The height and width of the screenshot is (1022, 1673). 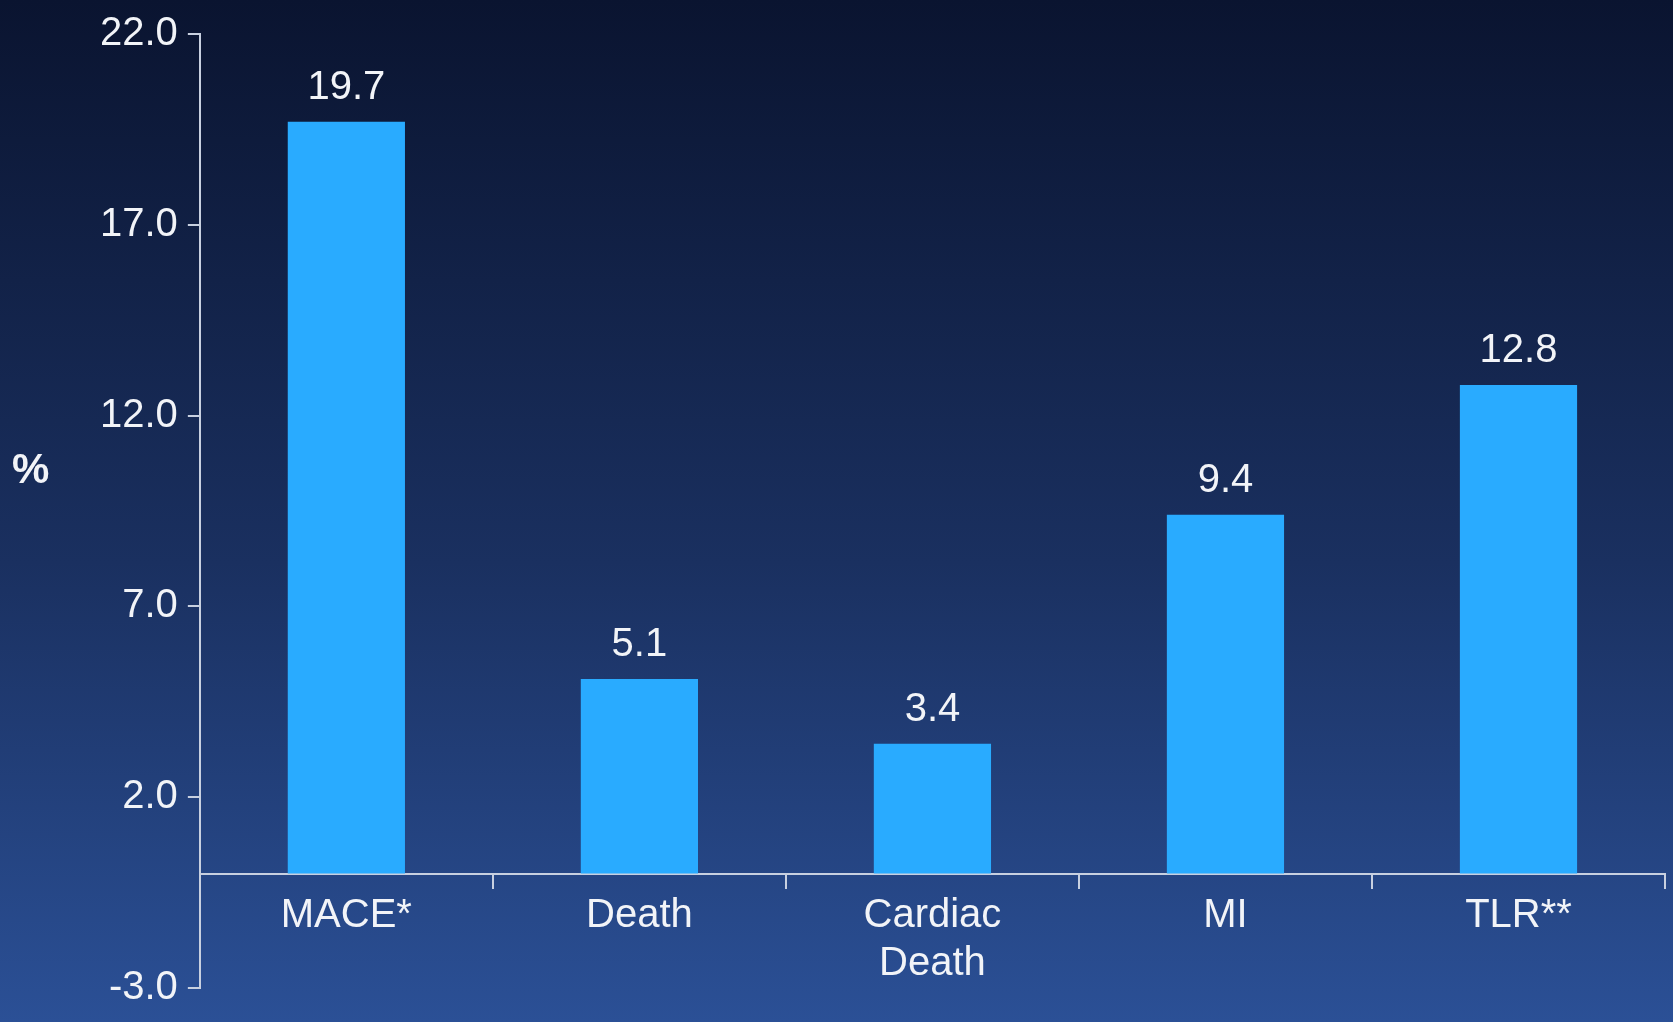 What do you see at coordinates (1225, 912) in the screenshot?
I see `x-tick-label: MI` at bounding box center [1225, 912].